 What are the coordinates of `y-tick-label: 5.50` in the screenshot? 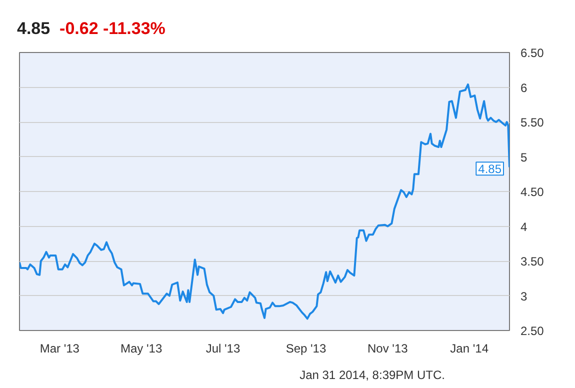 It's located at (532, 123).